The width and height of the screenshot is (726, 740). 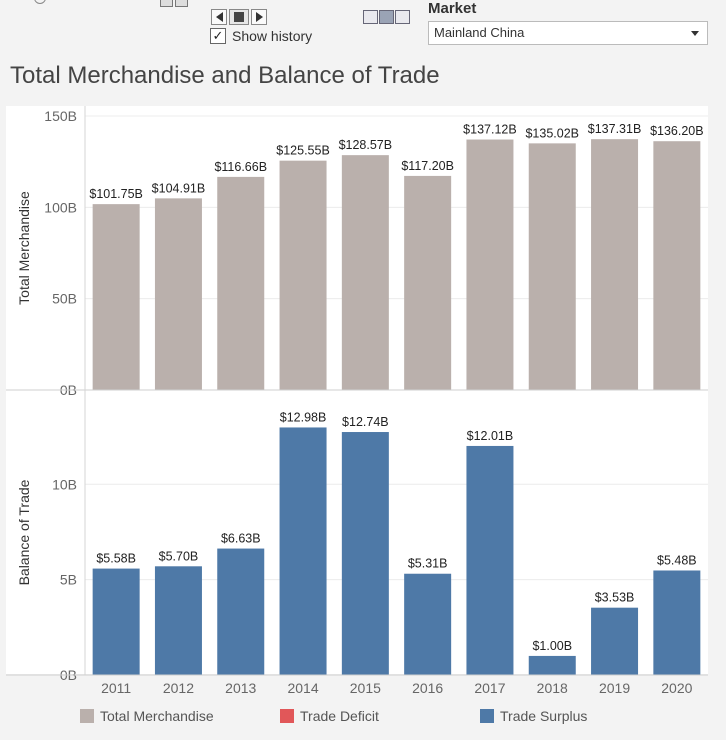 What do you see at coordinates (489, 688) in the screenshot?
I see `x-tick-label: 2017` at bounding box center [489, 688].